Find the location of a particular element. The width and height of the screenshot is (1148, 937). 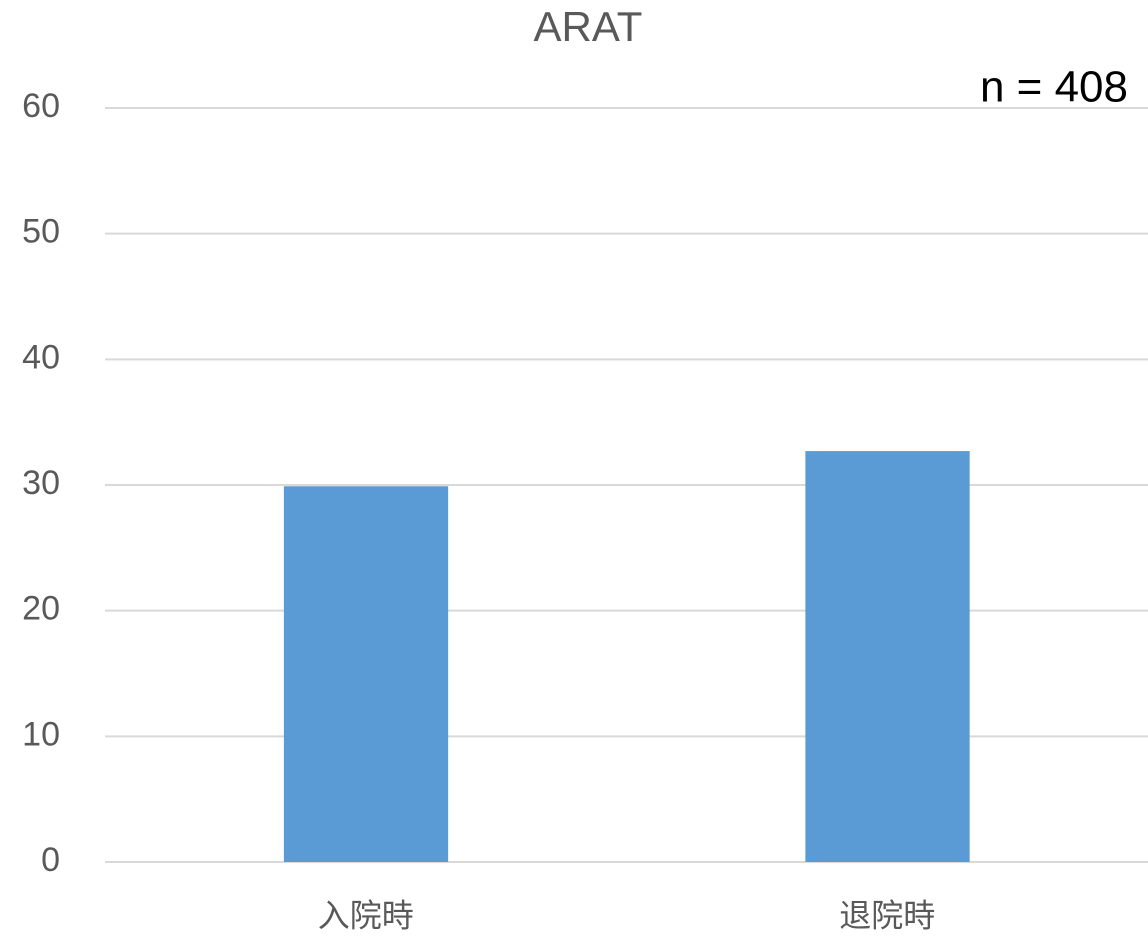

y-tick-label: 10 is located at coordinates (41, 734).